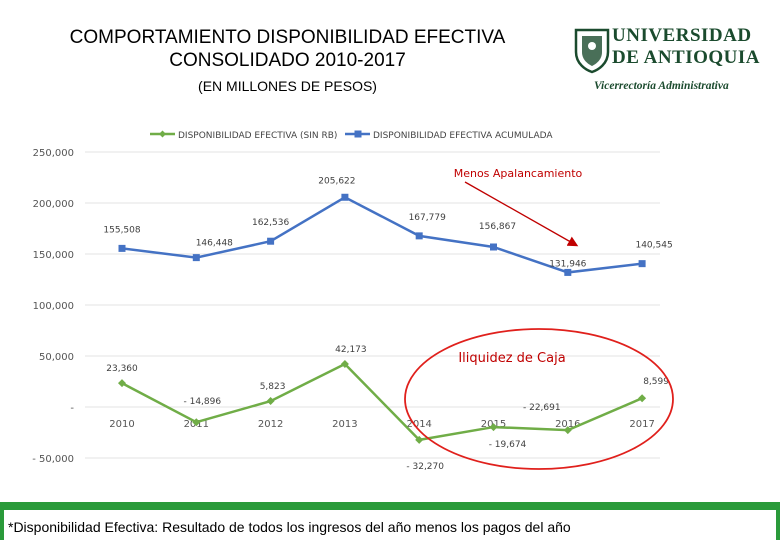  I want to click on annotation-iliquidez: Iliquidez de Caja, so click(511, 358).